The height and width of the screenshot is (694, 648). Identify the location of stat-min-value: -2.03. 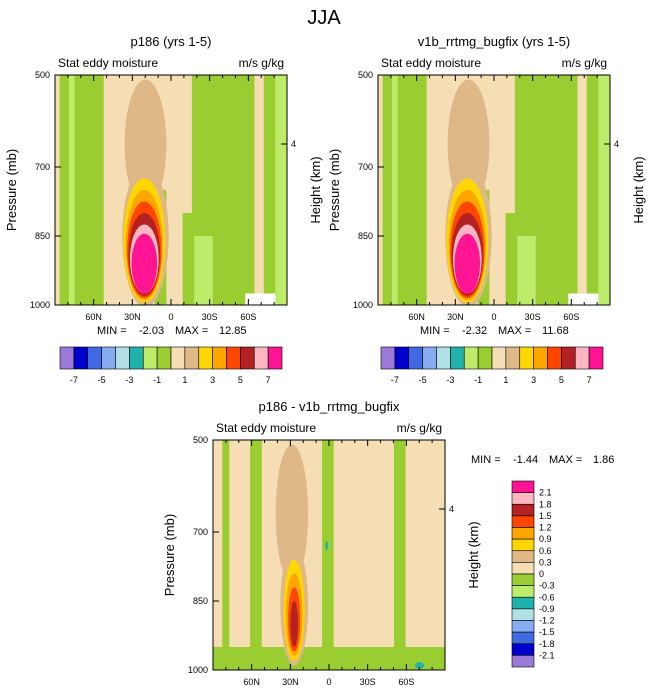
(151, 331).